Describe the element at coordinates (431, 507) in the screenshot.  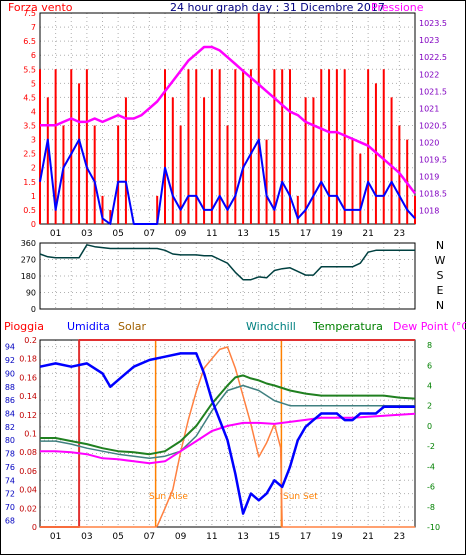
I see `temp-tick-label: -8` at that location.